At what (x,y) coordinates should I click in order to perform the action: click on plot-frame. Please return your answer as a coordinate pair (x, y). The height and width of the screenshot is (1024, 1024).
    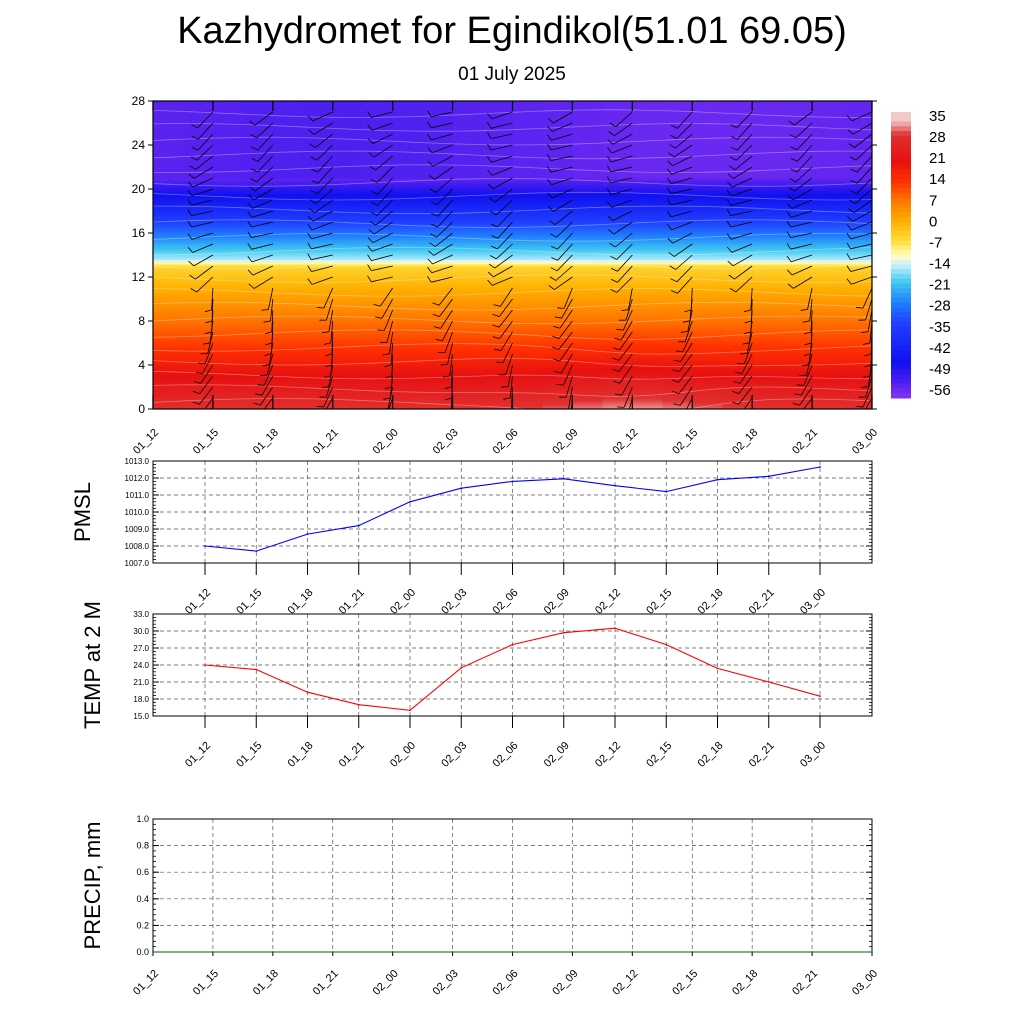
    Looking at the image, I should click on (512, 512).